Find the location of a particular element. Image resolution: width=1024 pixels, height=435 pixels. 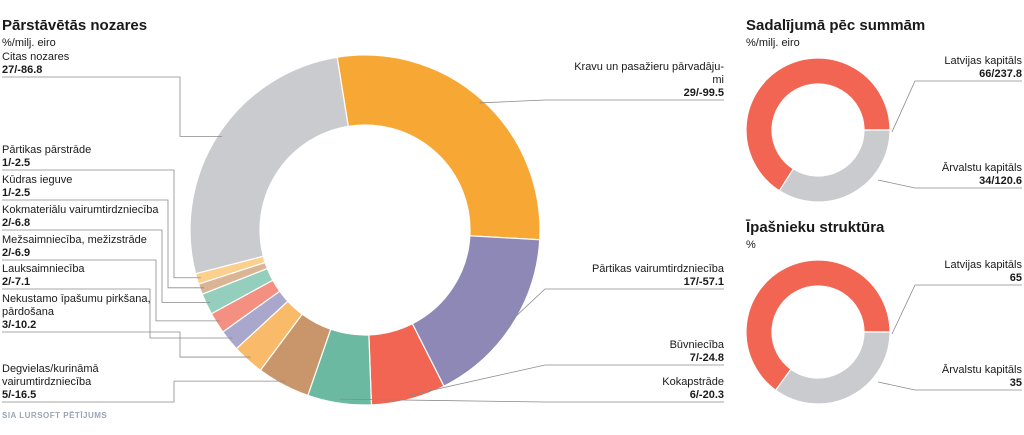

slice-label-text: Pārtikas pārstrāde is located at coordinates (46, 150).